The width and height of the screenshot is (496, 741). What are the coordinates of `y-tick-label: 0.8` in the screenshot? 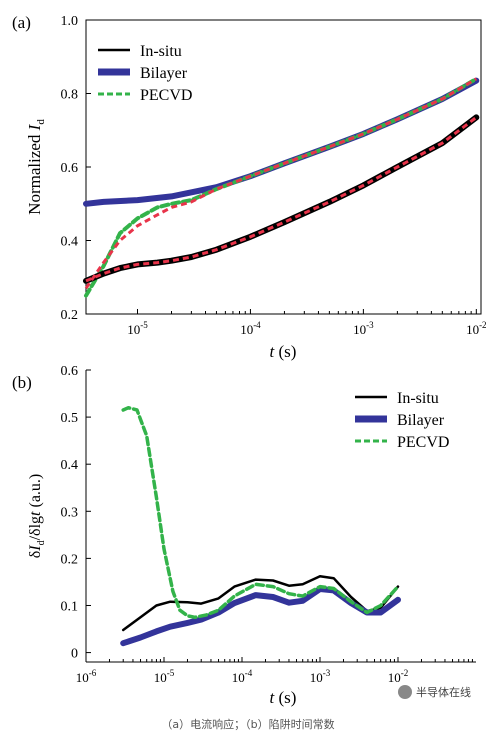 It's located at (70, 95).